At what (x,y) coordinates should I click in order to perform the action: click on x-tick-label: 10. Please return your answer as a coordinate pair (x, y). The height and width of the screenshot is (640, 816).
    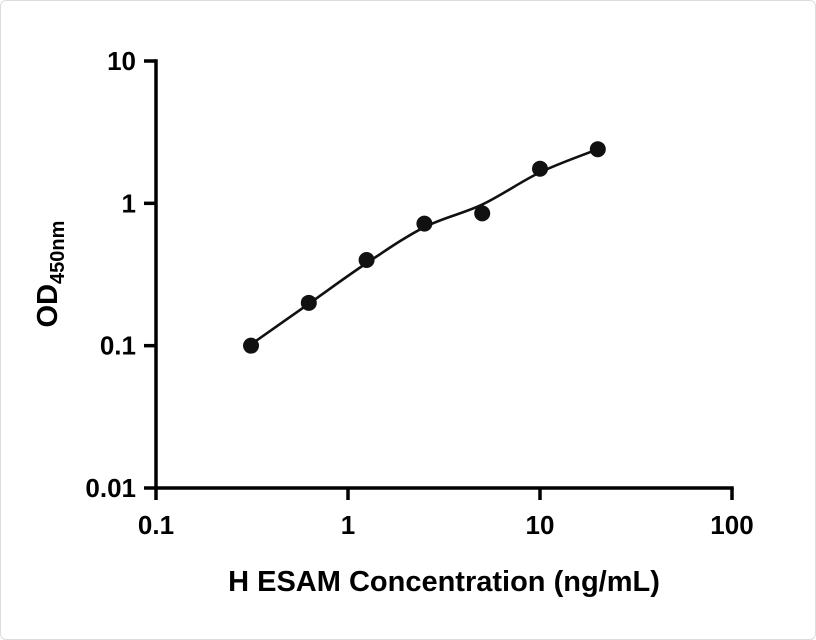
    Looking at the image, I should click on (540, 525).